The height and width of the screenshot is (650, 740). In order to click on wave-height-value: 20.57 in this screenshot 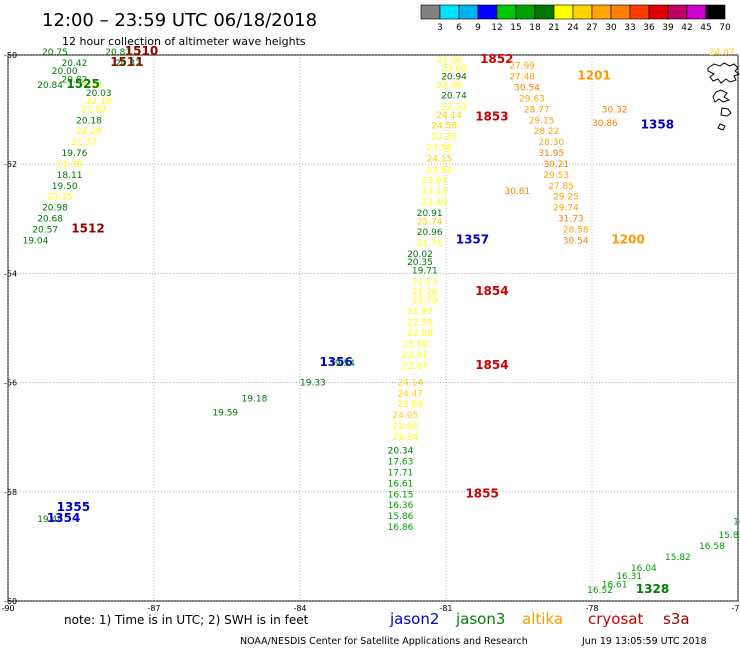, I will do `click(45, 230)`.